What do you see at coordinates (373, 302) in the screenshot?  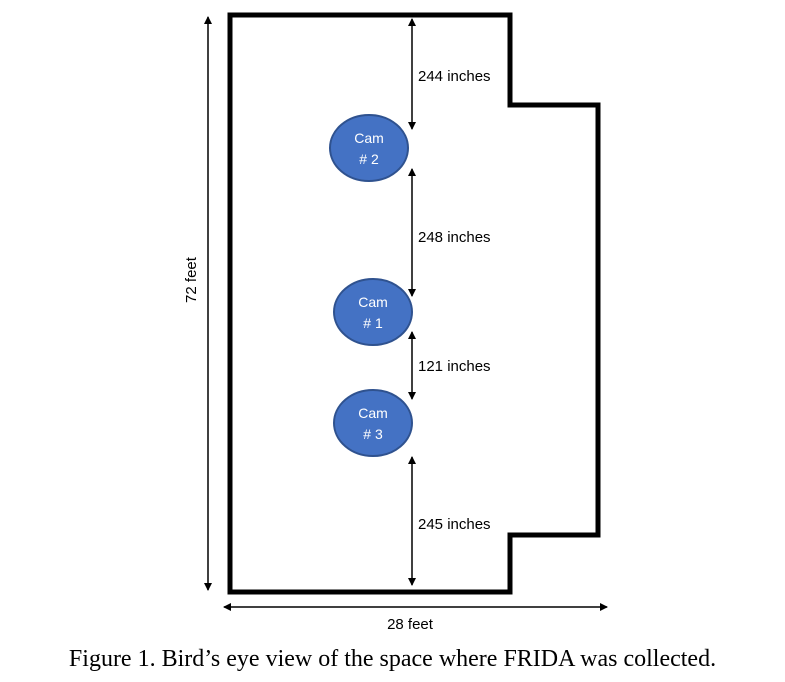 I see `camera-1-label-line1: Cam` at bounding box center [373, 302].